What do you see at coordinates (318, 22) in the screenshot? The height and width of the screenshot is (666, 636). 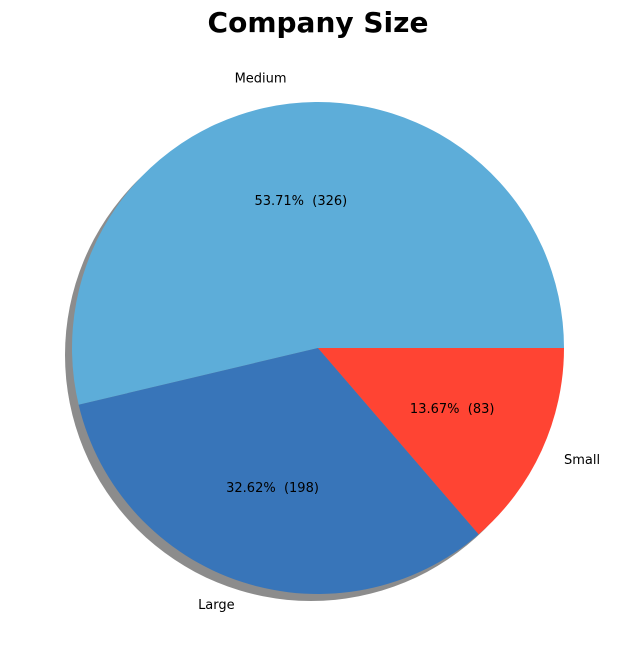 I see `chart-title: Company Size` at bounding box center [318, 22].